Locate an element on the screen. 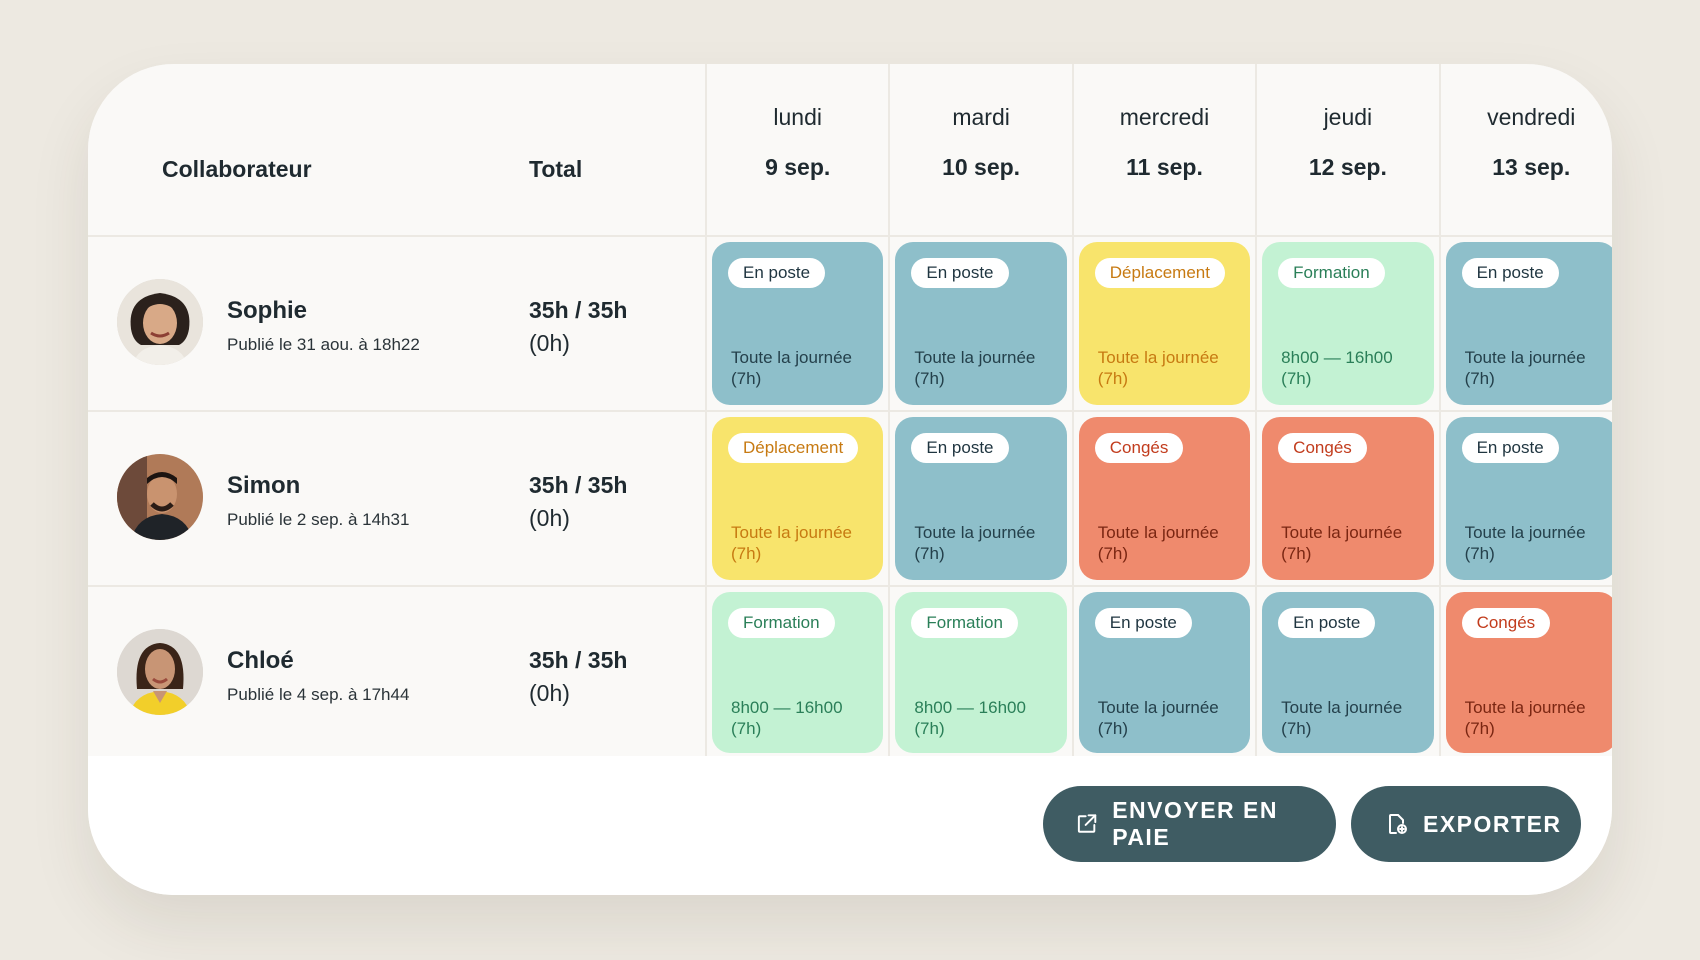 This screenshot has width=1700, height=960. day-name: jeudi is located at coordinates (1348, 117).